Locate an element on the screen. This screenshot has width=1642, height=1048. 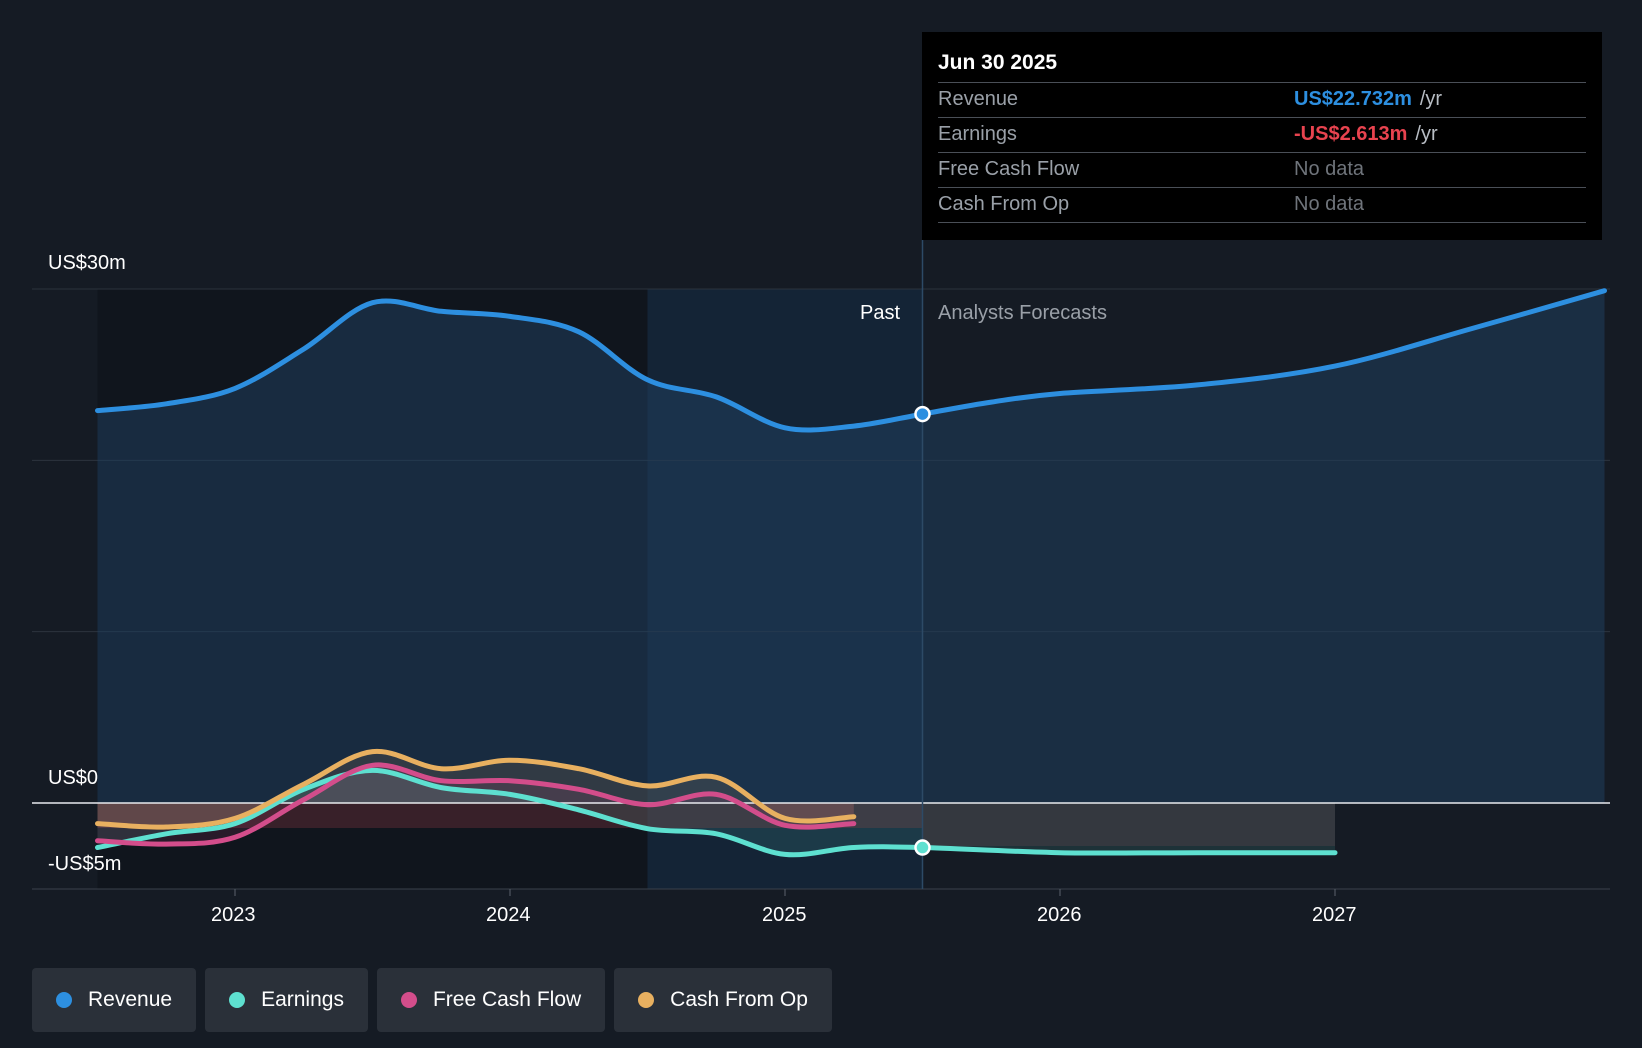
x-tick-label-2027: 2027 is located at coordinates (1334, 915).